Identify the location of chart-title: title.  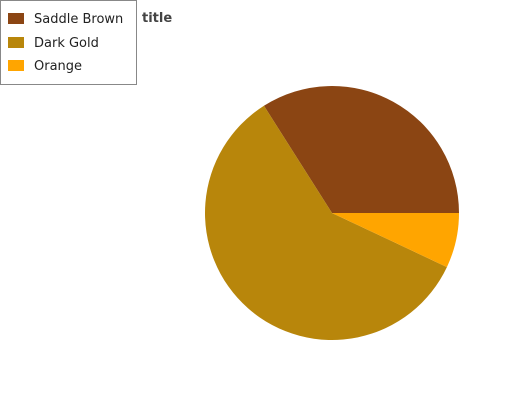
(157, 18).